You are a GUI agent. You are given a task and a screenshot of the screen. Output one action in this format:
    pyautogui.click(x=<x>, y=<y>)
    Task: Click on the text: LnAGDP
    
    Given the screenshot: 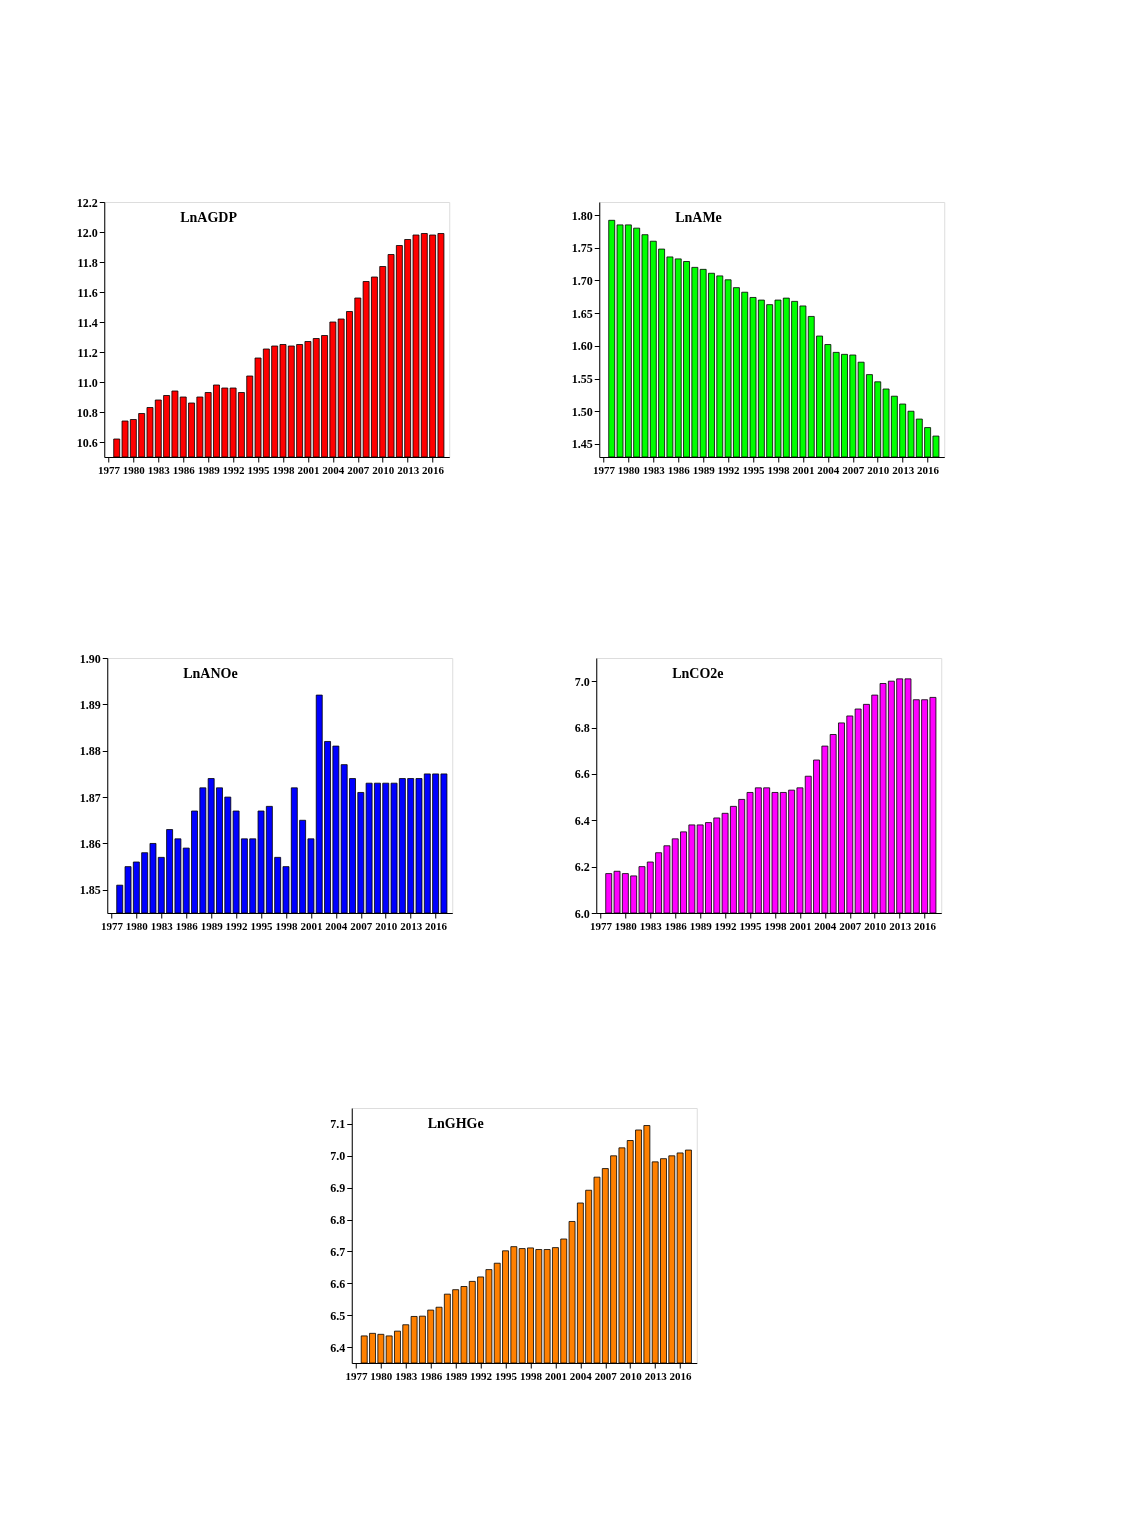 What is the action you would take?
    pyautogui.click(x=209, y=217)
    